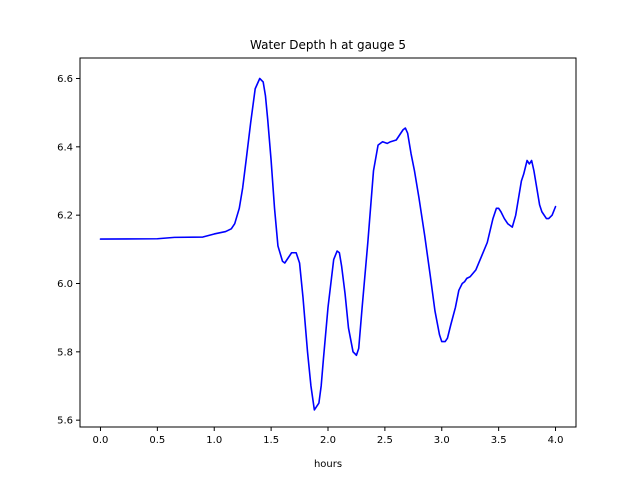 The height and width of the screenshot is (480, 640). Describe the element at coordinates (101, 440) in the screenshot. I see `x-tick-label: 0.0` at that location.